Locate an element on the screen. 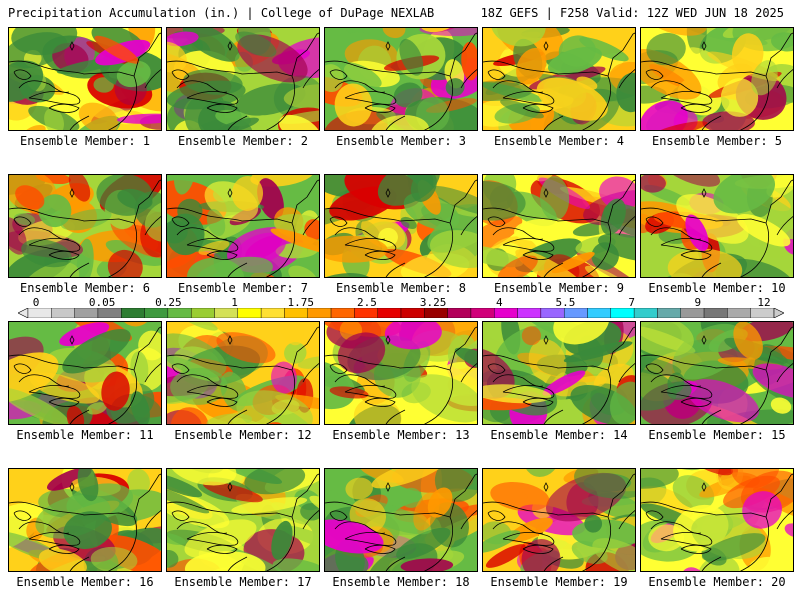 This screenshot has height=600, width=800. colorbar-arrow-left is located at coordinates (23, 313).